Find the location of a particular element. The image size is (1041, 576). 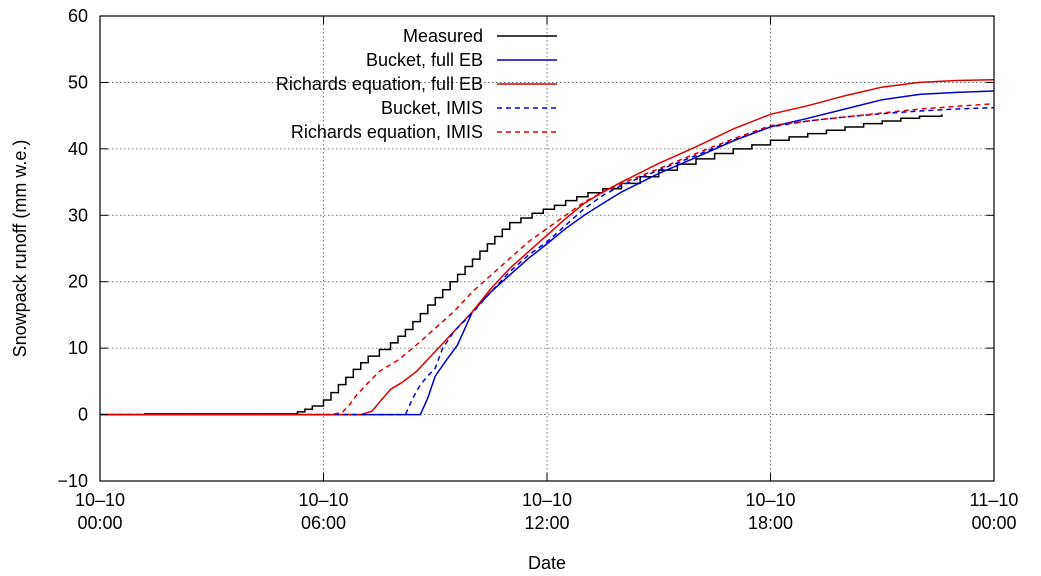

x-tick-label-time: 12:00 is located at coordinates (546, 523).